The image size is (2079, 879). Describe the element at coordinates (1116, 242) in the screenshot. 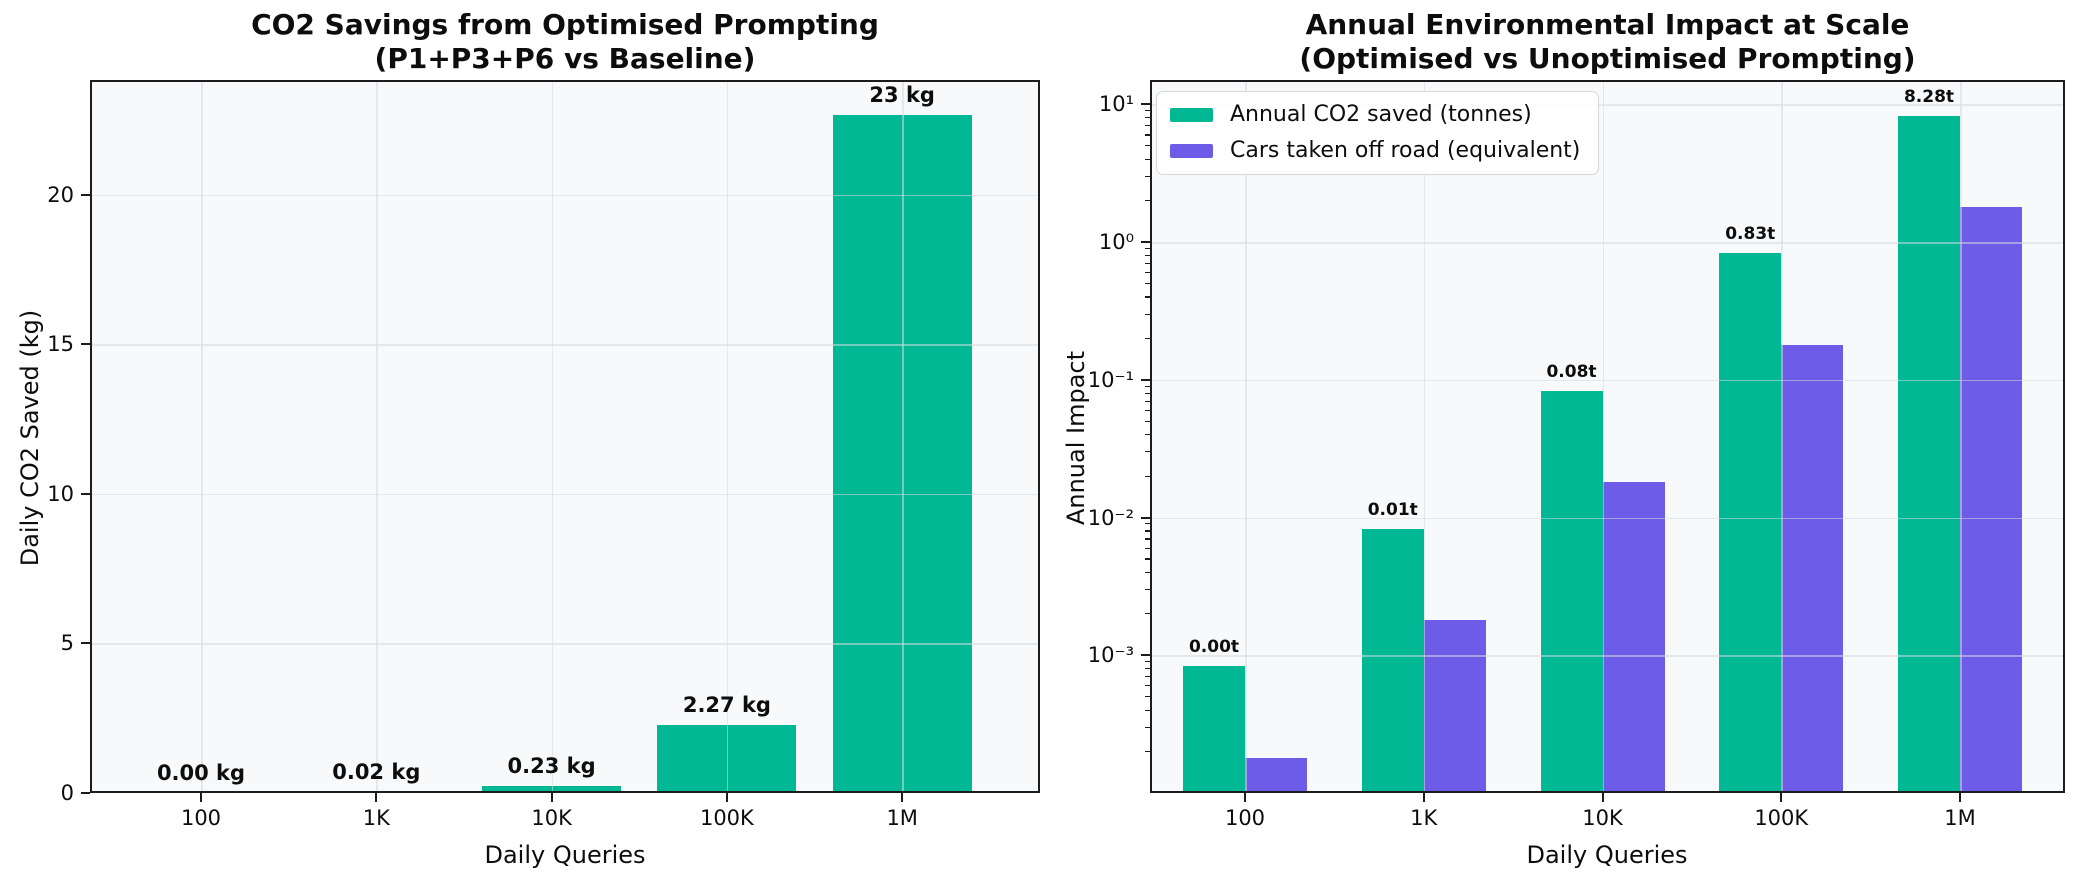

I see `y-tick-label: 10⁰` at that location.